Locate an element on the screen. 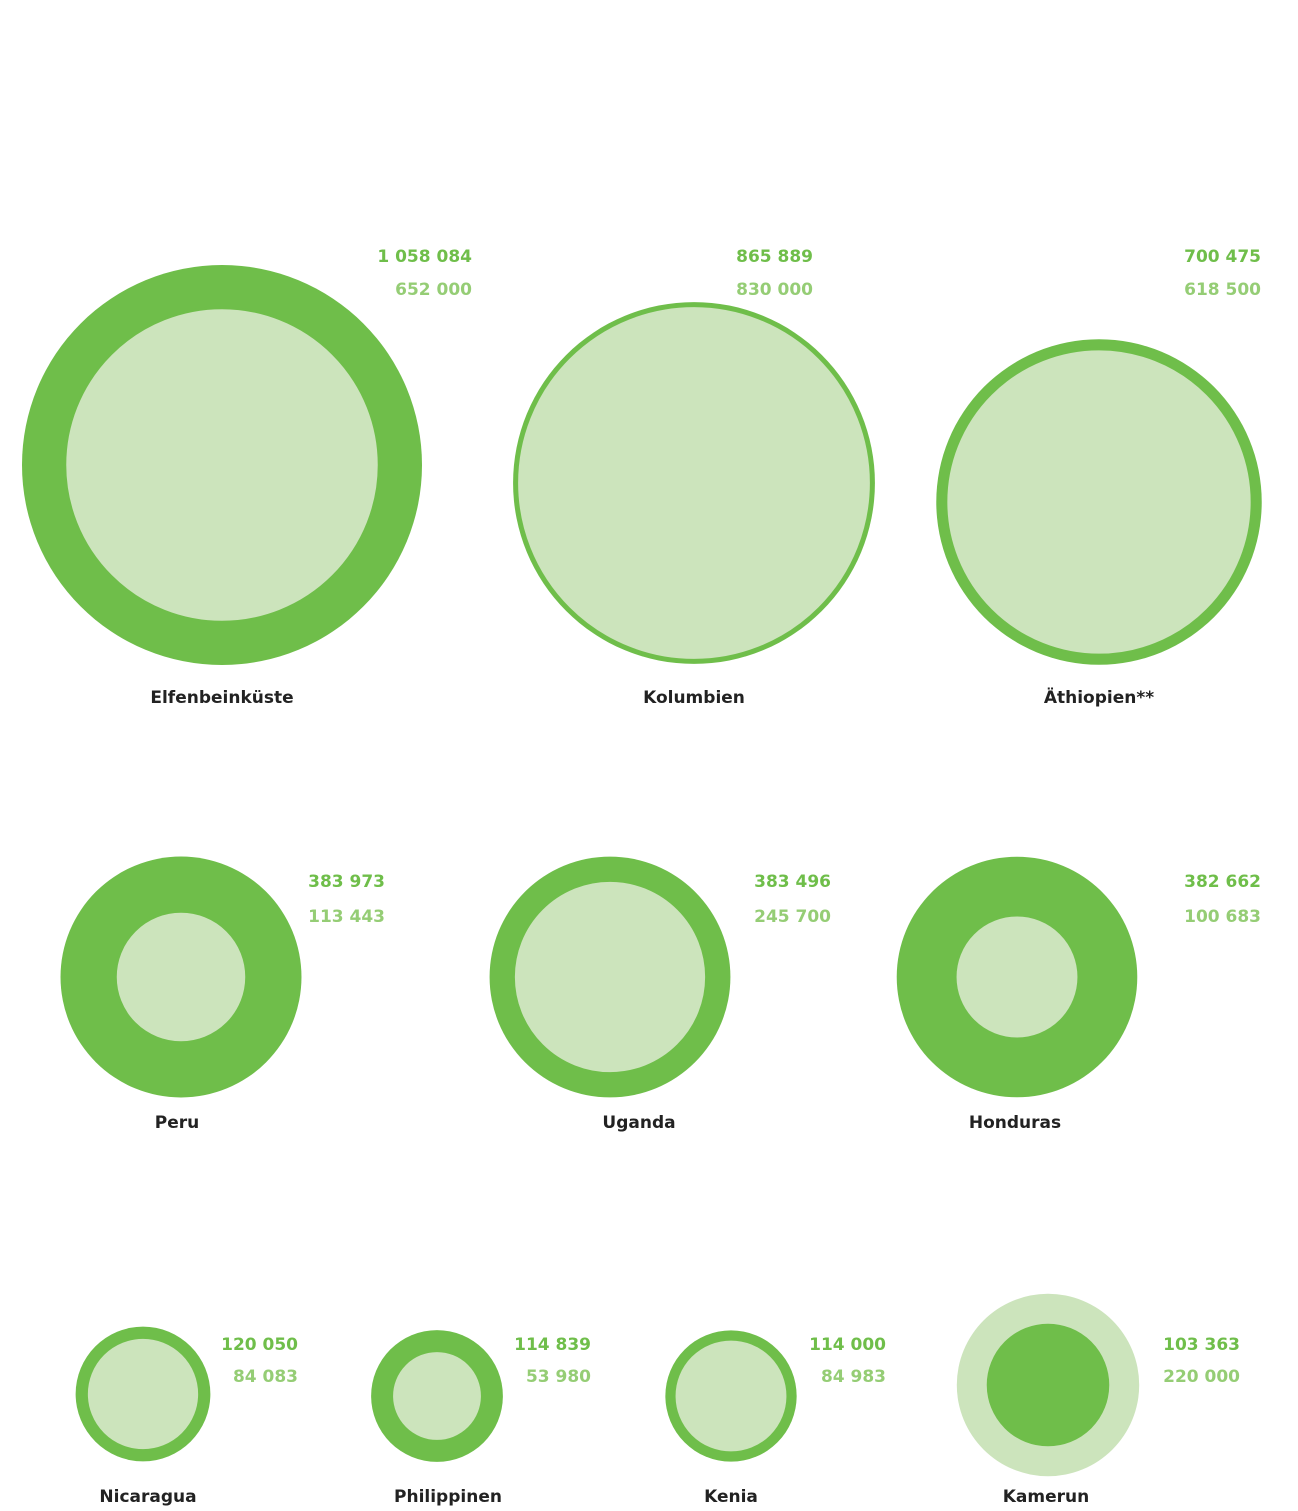  value-label: 53 980 is located at coordinates (558, 1377).